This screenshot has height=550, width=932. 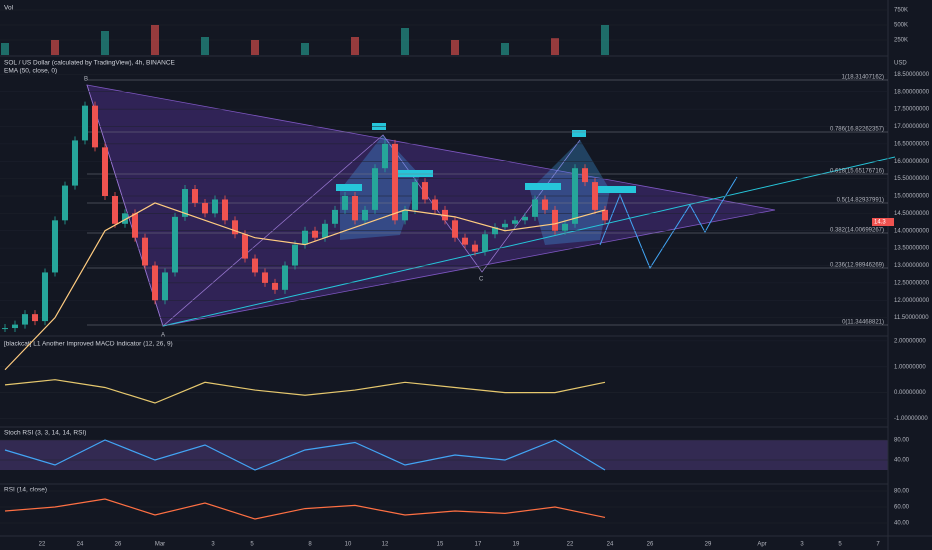 What do you see at coordinates (911, 318) in the screenshot?
I see `y-tick-label: 11.50000000` at bounding box center [911, 318].